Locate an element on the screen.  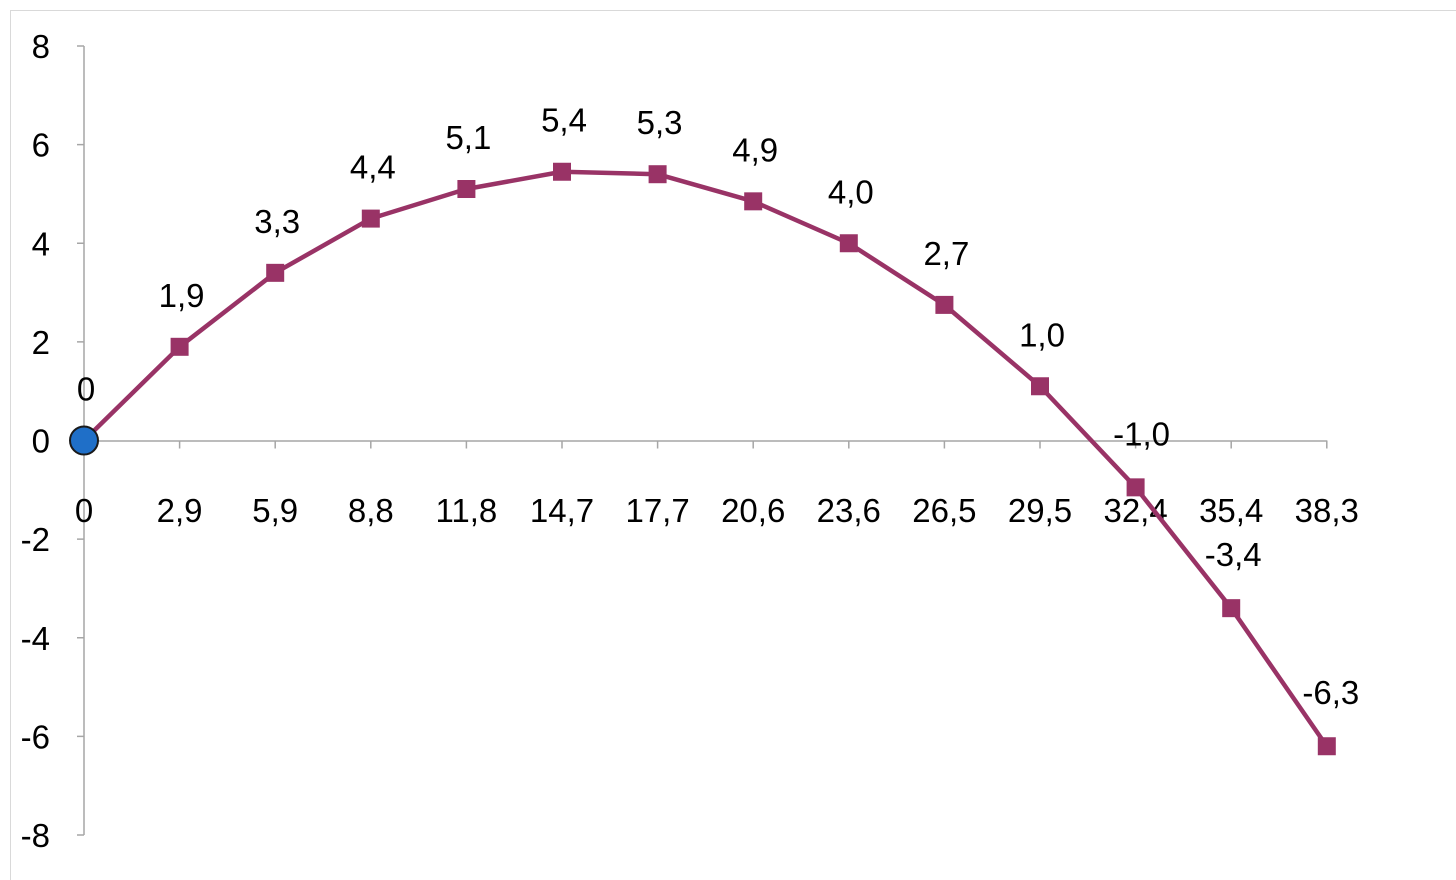
x-tick-label: 14,7 is located at coordinates (562, 510).